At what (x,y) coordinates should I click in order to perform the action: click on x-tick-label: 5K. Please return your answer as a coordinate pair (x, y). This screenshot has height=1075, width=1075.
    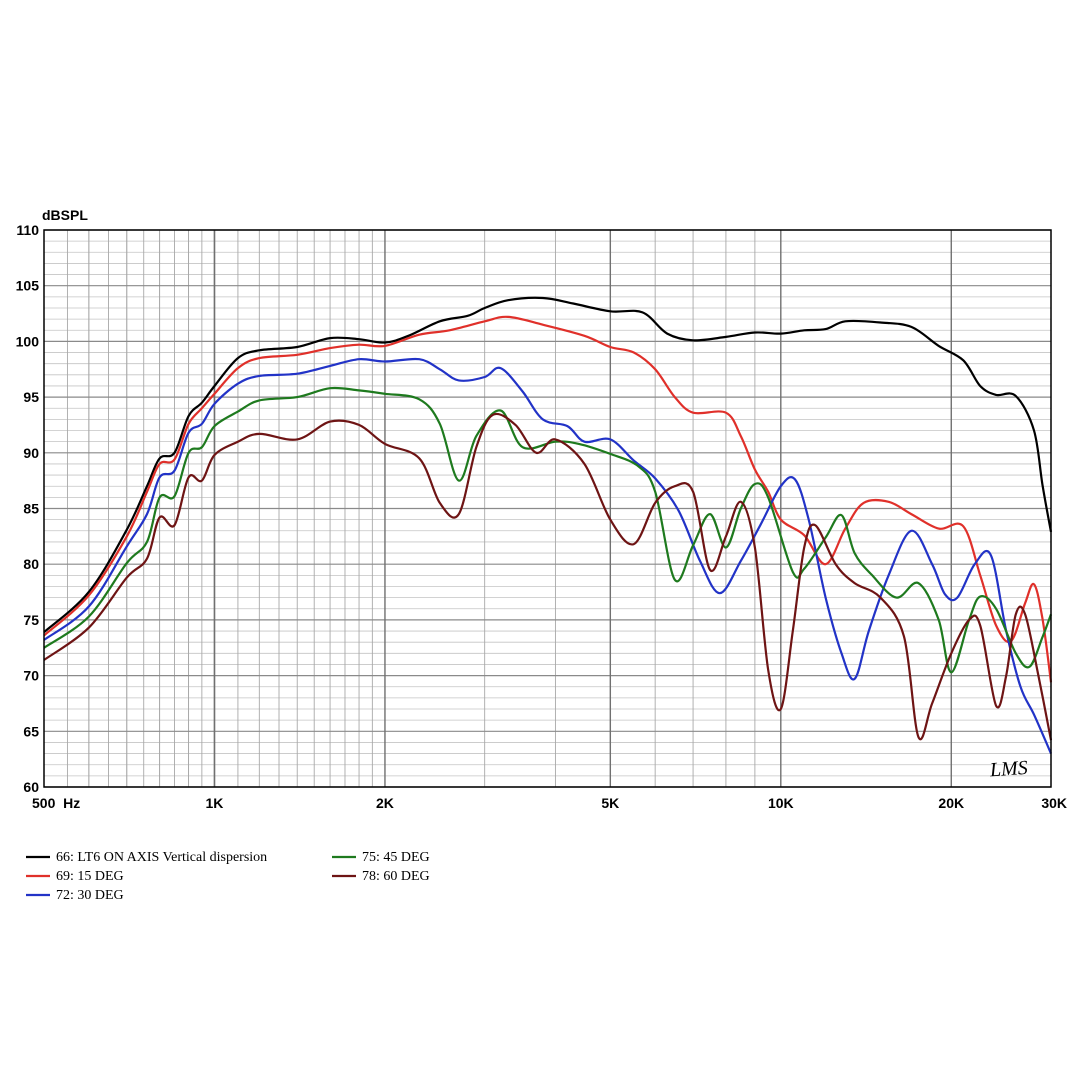
    Looking at the image, I should click on (610, 803).